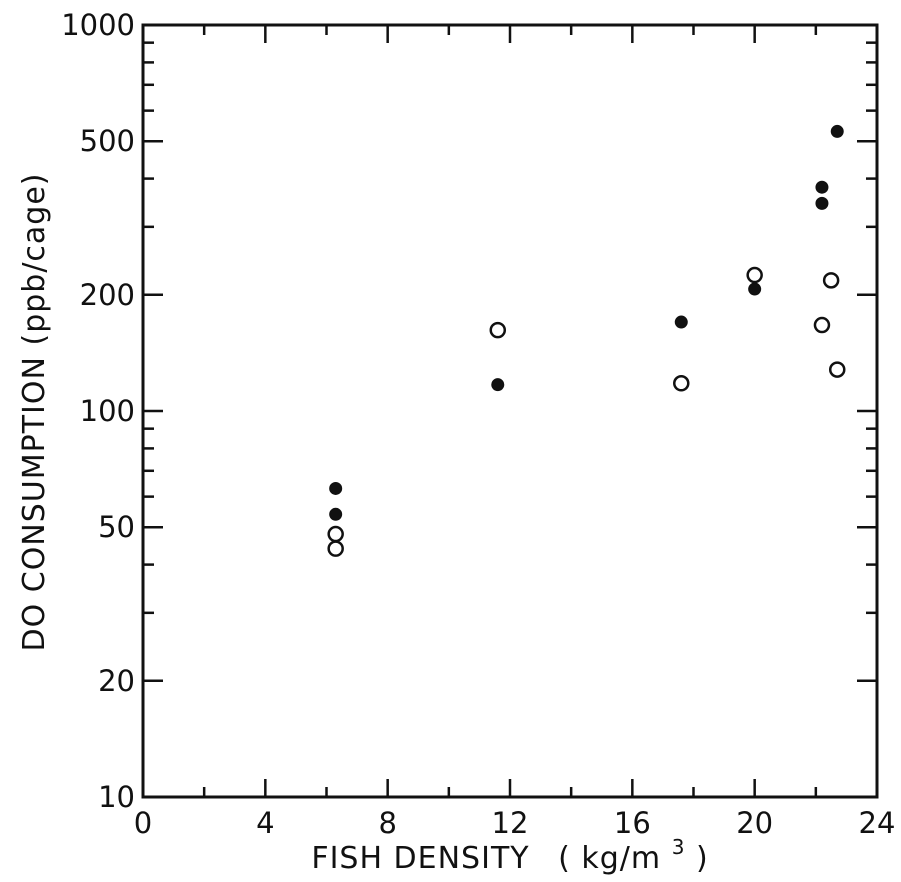 The width and height of the screenshot is (901, 882). I want to click on x-tick-label: 0, so click(143, 823).